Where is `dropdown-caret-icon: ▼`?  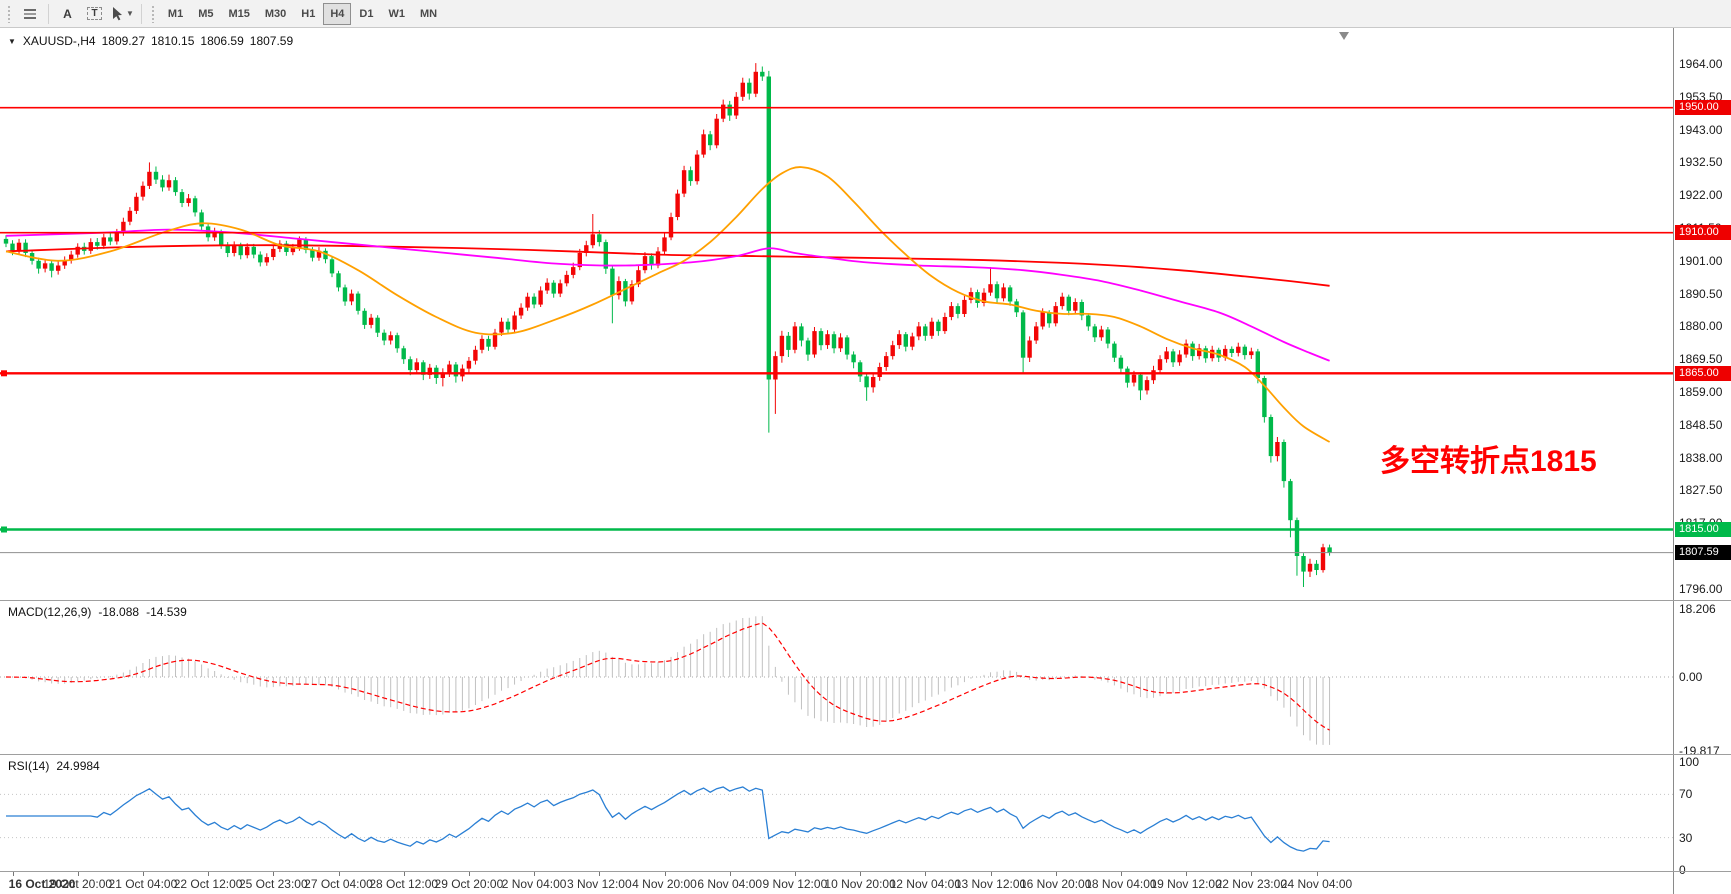
dropdown-caret-icon: ▼ is located at coordinates (130, 13).